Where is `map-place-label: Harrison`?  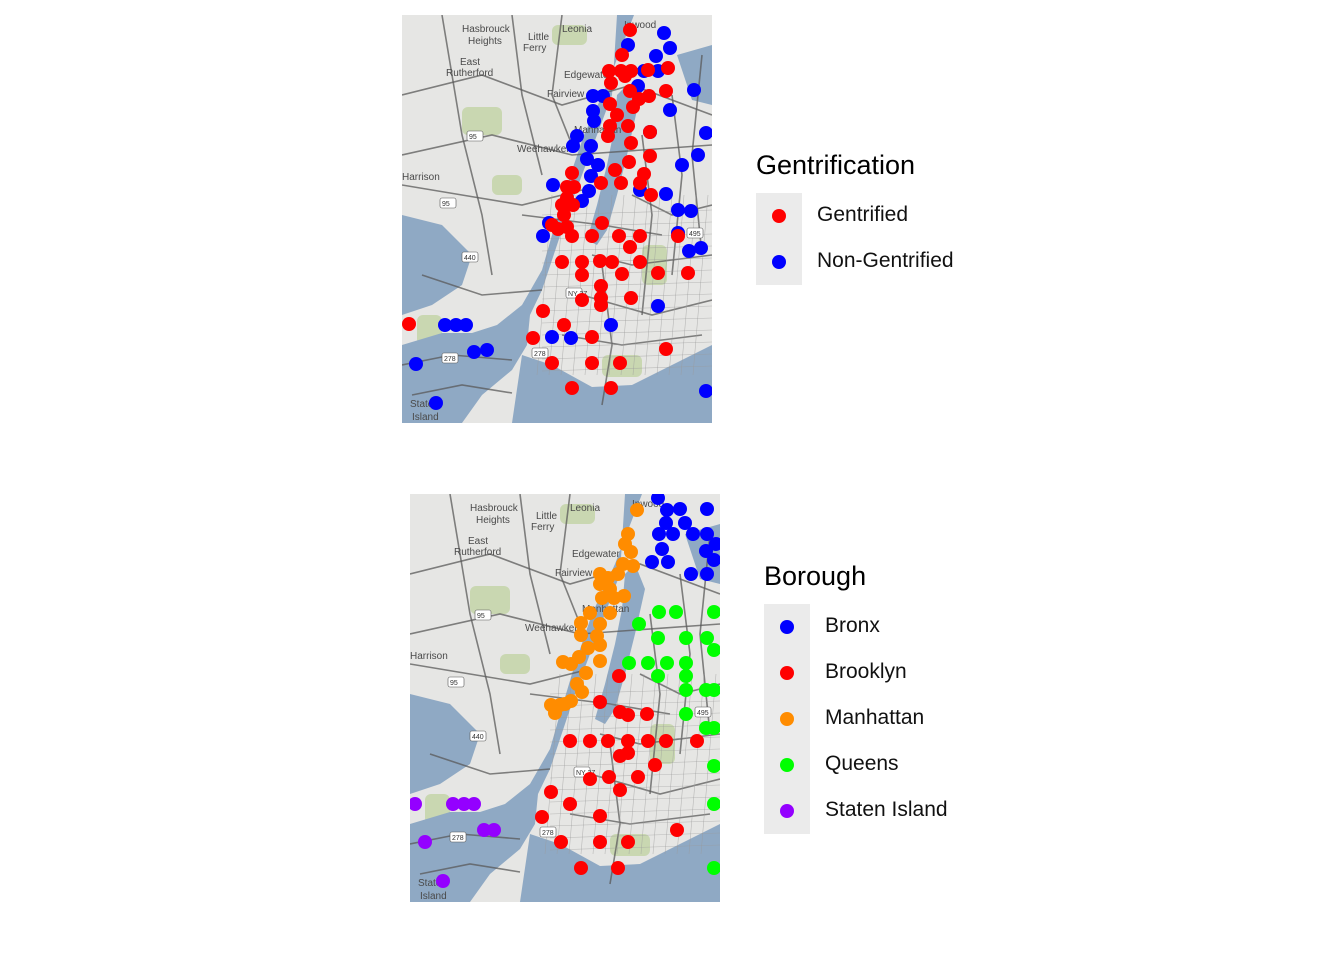 map-place-label: Harrison is located at coordinates (429, 656).